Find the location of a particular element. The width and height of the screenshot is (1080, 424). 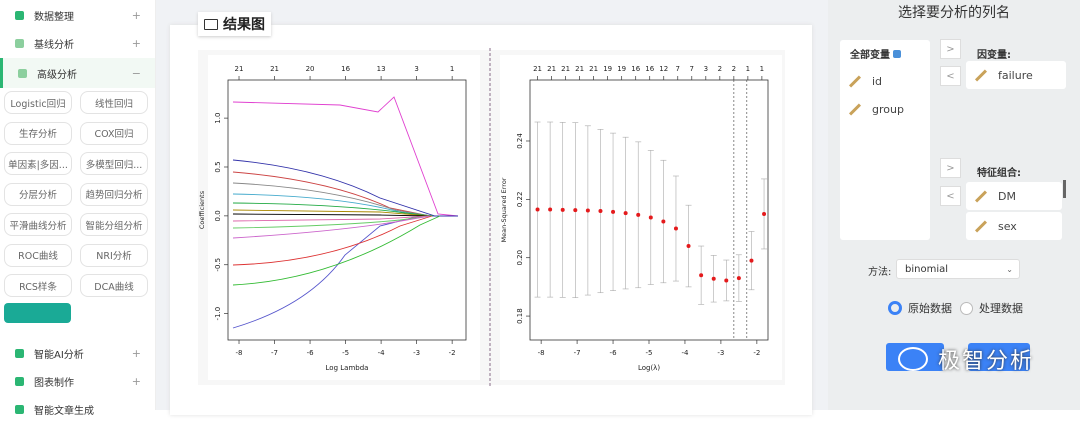

var-item: failure is located at coordinates (1016, 75).